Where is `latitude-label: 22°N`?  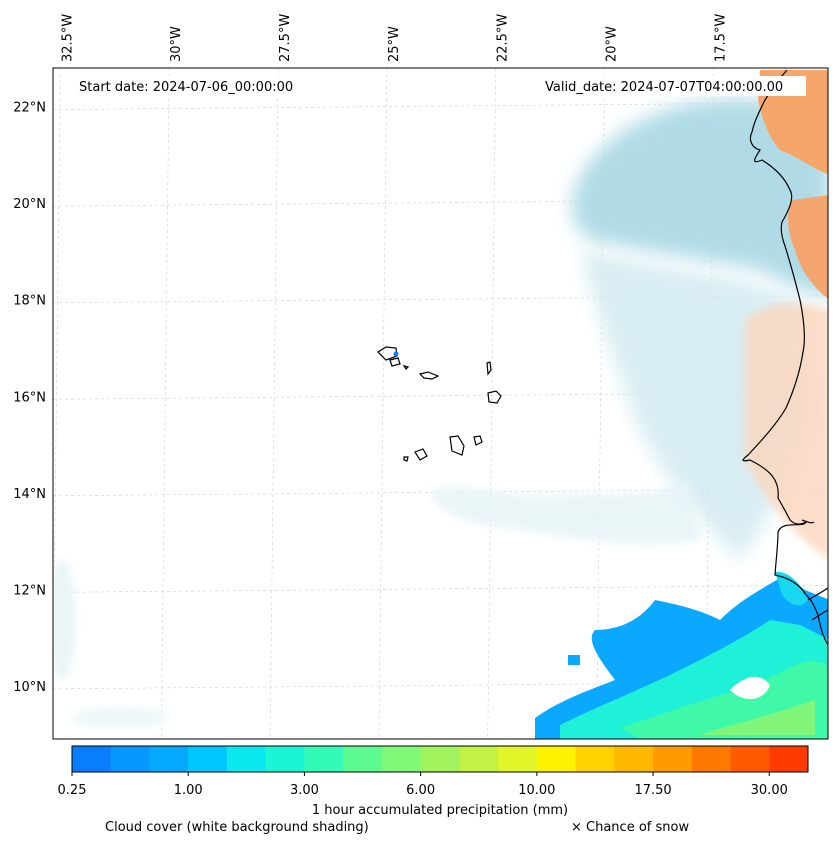
latitude-label: 22°N is located at coordinates (29, 108).